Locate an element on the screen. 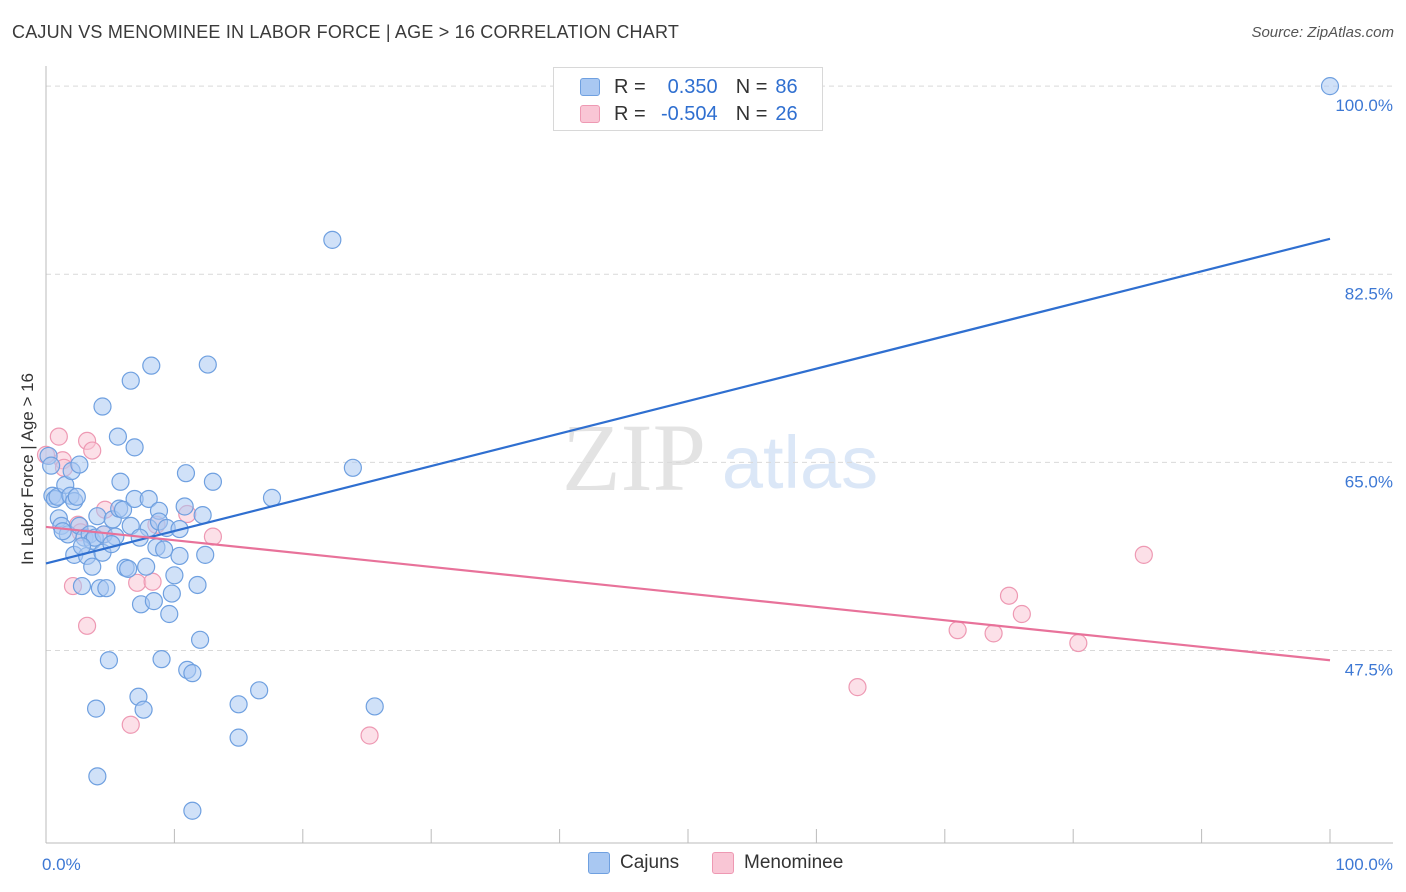 The image size is (1406, 892). legend-item-menominee: Menominee is located at coordinates (777, 863).